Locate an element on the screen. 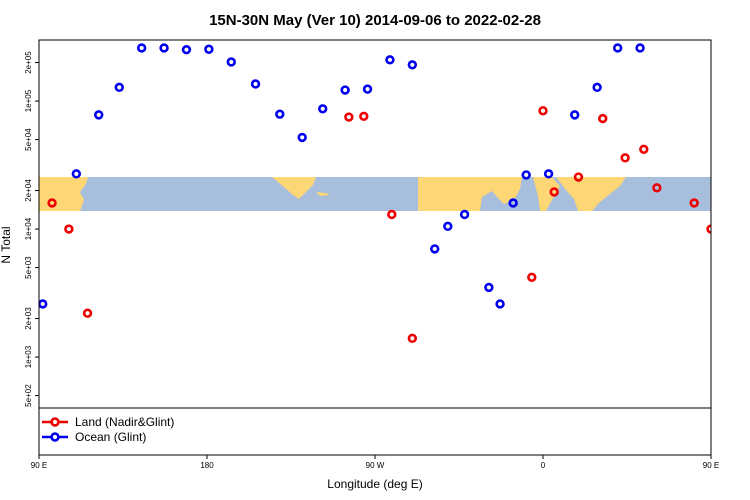 The width and height of the screenshot is (750, 500). map-land-africa-arabia is located at coordinates (470, 194).